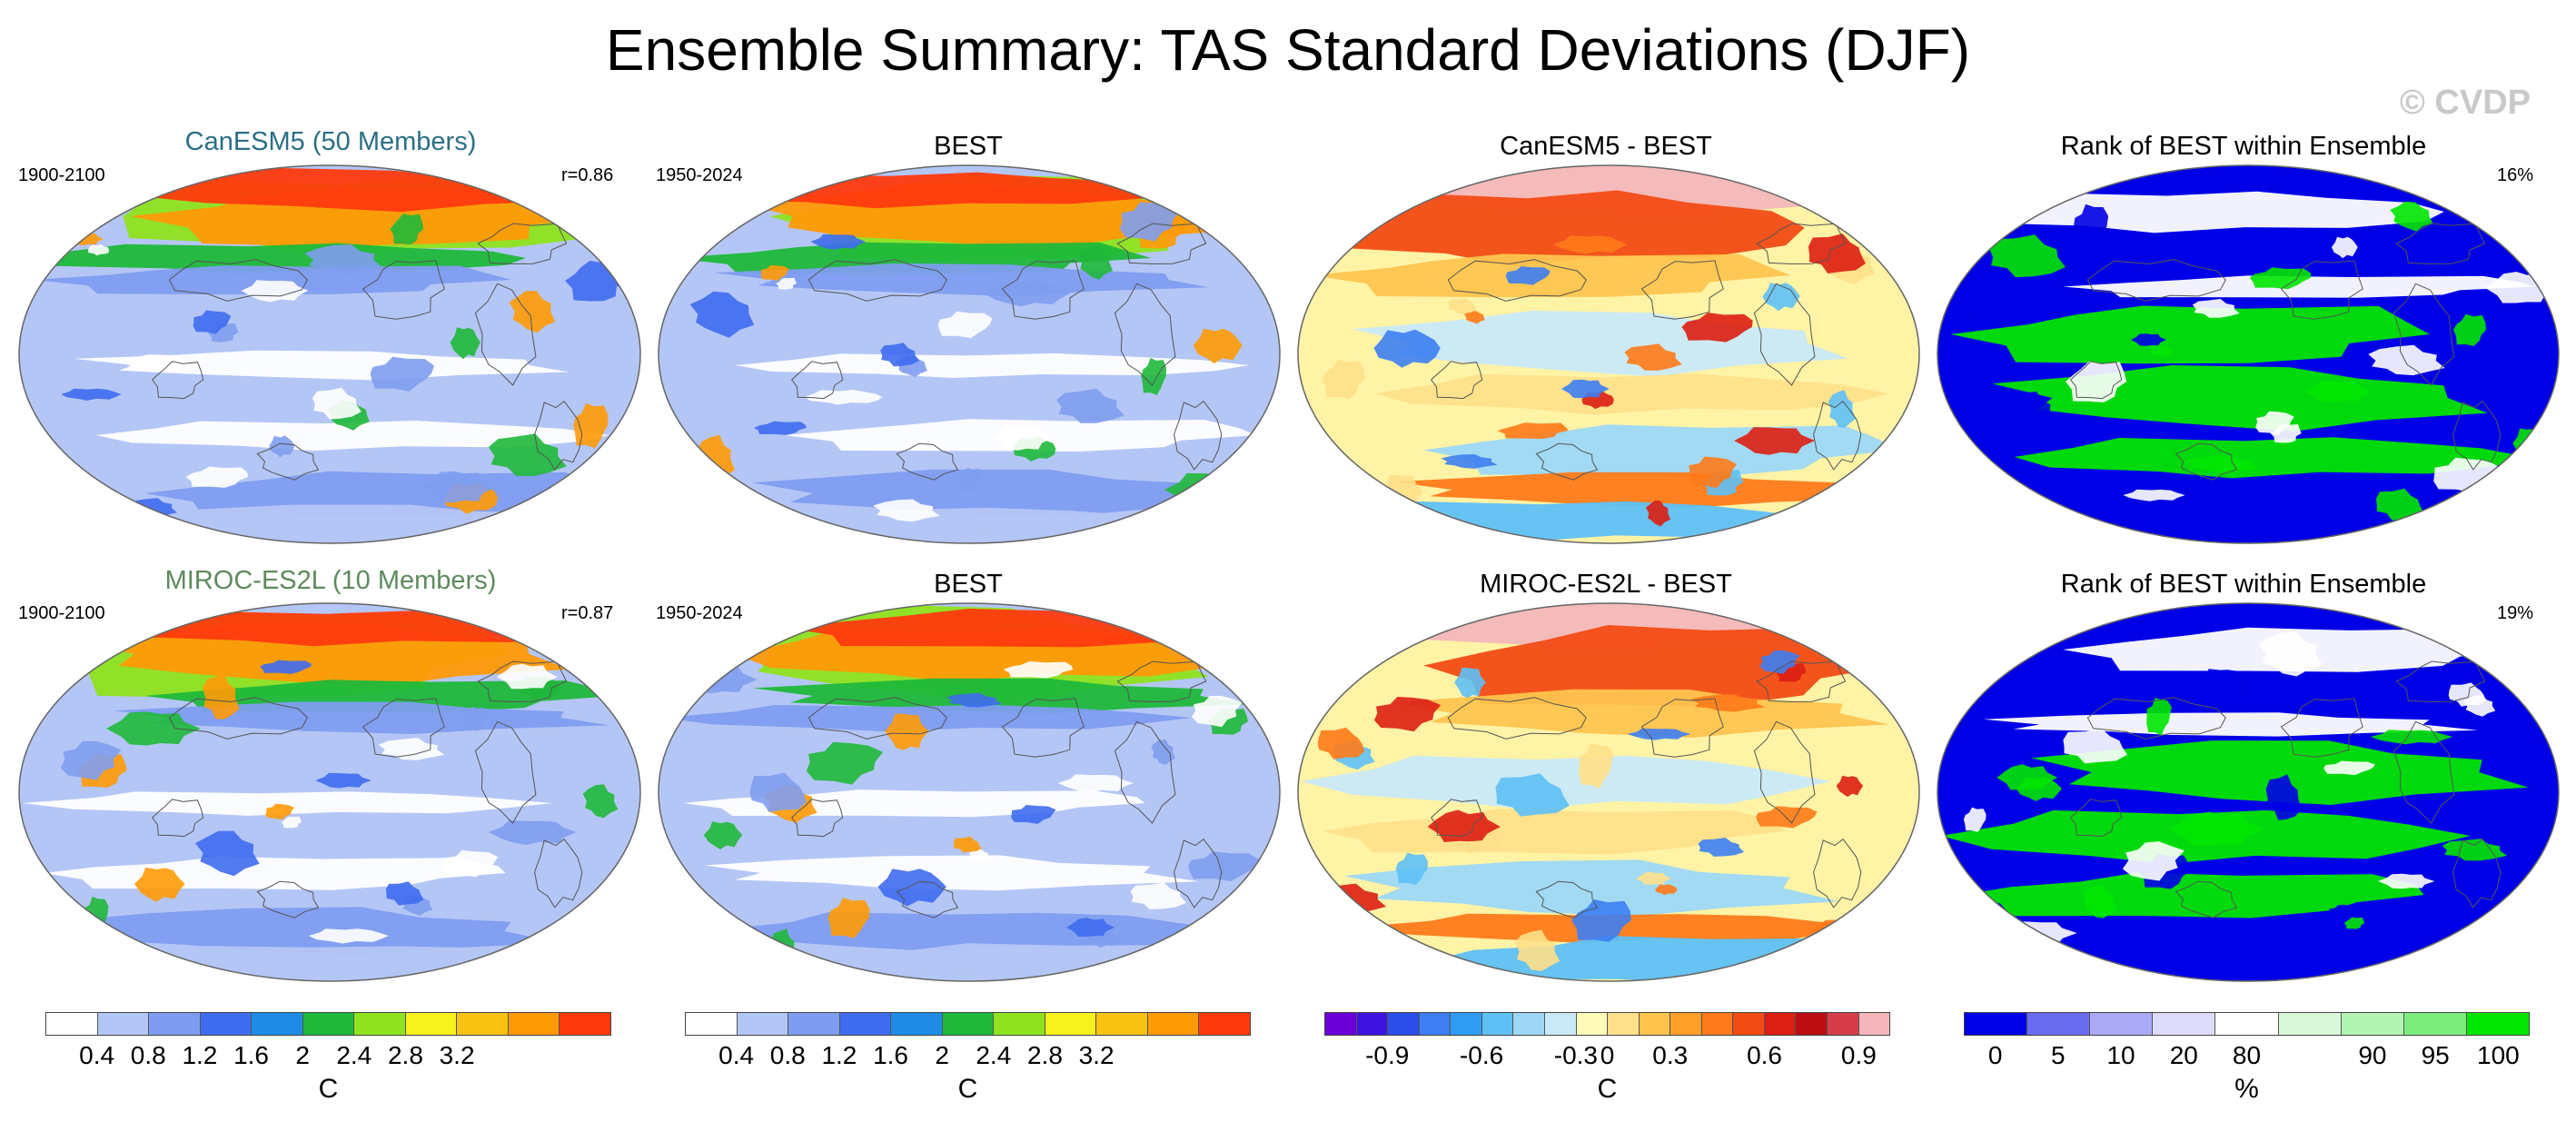 This screenshot has width=2576, height=1122. Describe the element at coordinates (1765, 1055) in the screenshot. I see `colorbar-tick-label: 0.6` at that location.